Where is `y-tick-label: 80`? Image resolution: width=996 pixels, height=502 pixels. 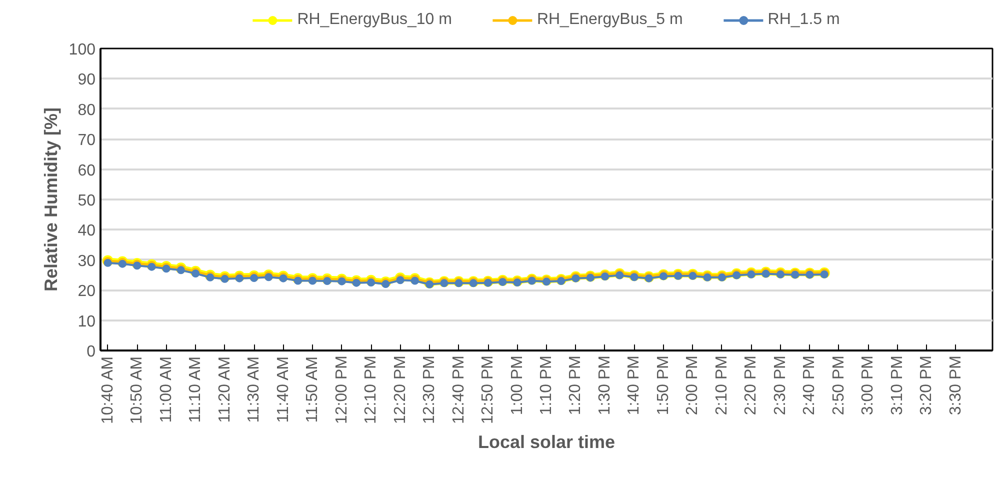 y-tick-label: 80 is located at coordinates (87, 110).